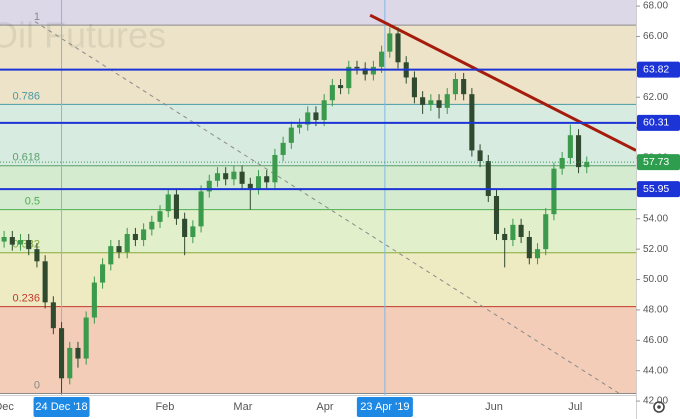 This screenshot has height=419, width=680. Describe the element at coordinates (61, 407) in the screenshot. I see `crosshair-tag-label: 24 Dec '18` at that location.